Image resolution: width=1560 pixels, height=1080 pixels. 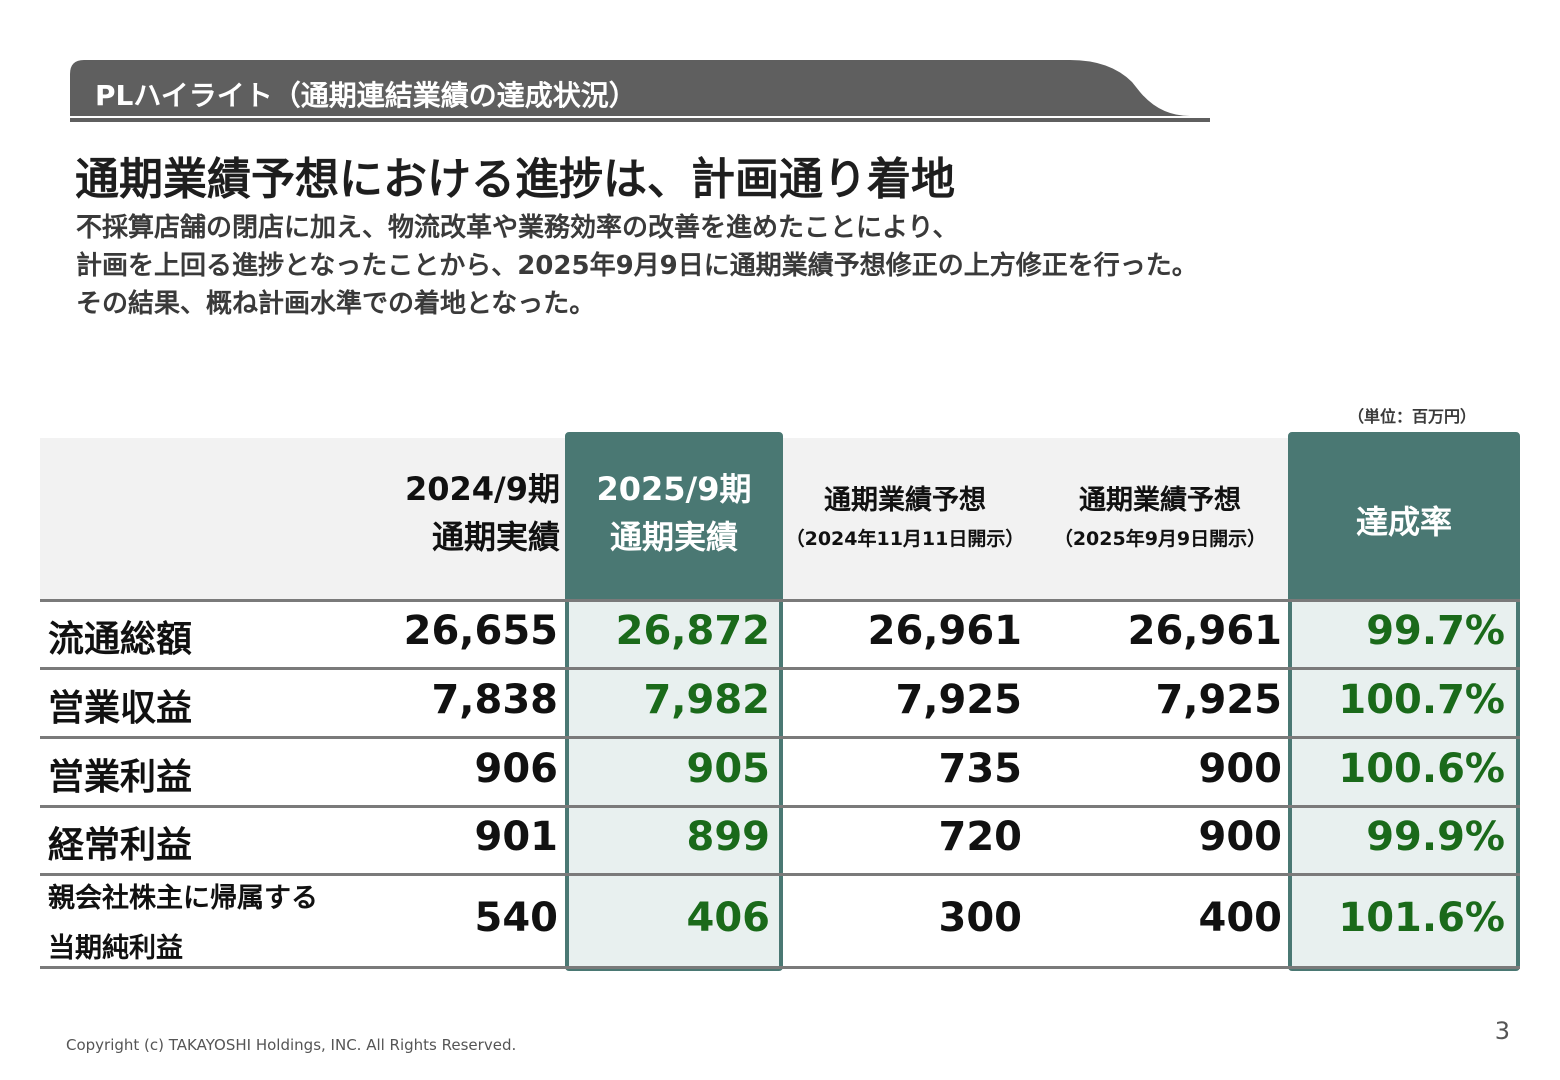 What do you see at coordinates (120, 845) in the screenshot?
I see `row-label-ordinary-profit: 経常利益` at bounding box center [120, 845].